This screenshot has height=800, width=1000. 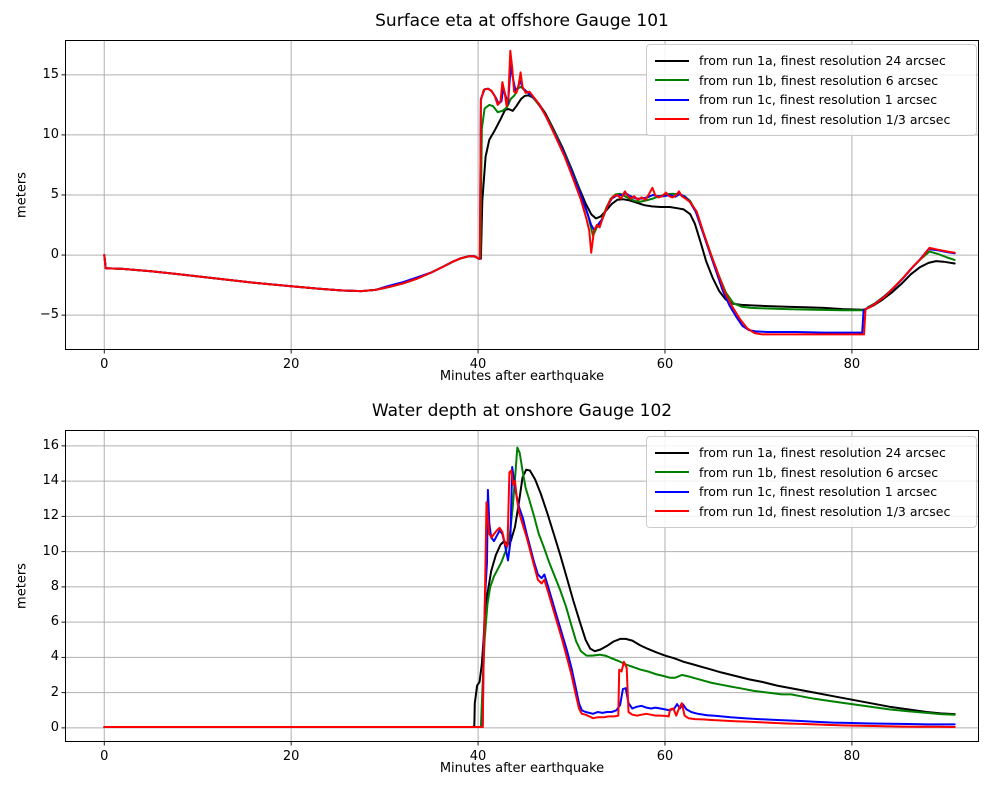 What do you see at coordinates (522, 411) in the screenshot?
I see `chart-102-title: Water depth at onshore Gauge 102` at bounding box center [522, 411].